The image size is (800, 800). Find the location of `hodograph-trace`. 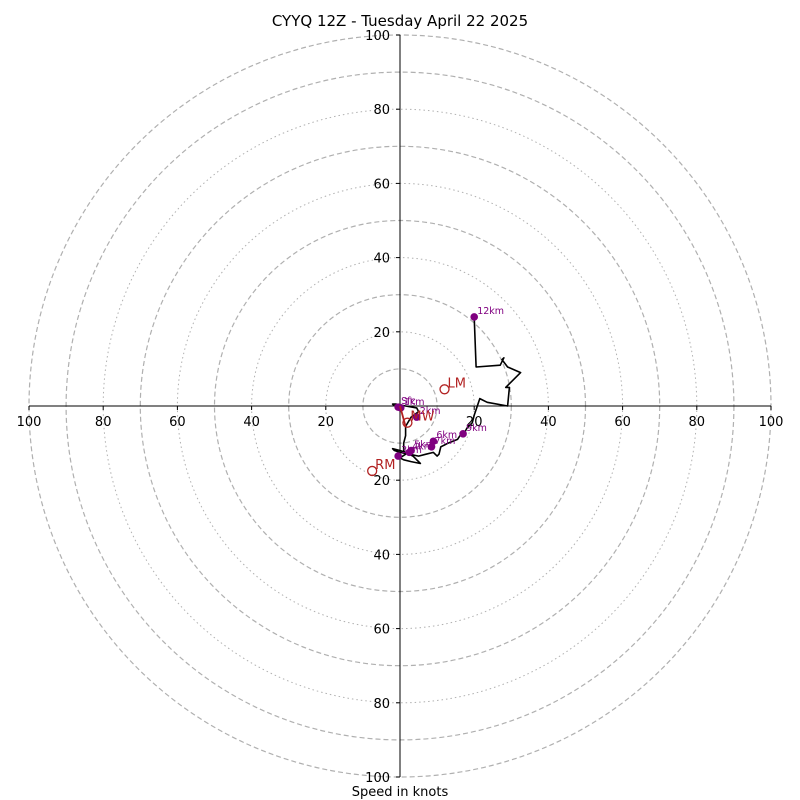

hodograph-trace is located at coordinates (456, 390).